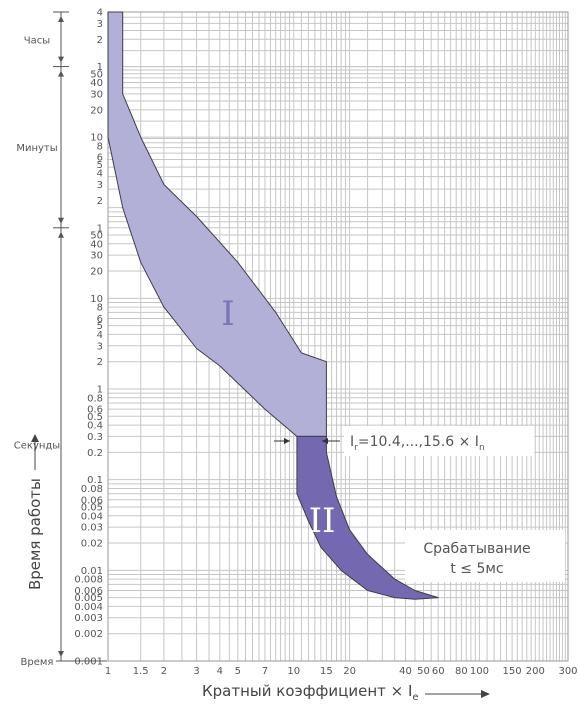  I want to click on y-tick-label: 0.005, so click(88, 598).